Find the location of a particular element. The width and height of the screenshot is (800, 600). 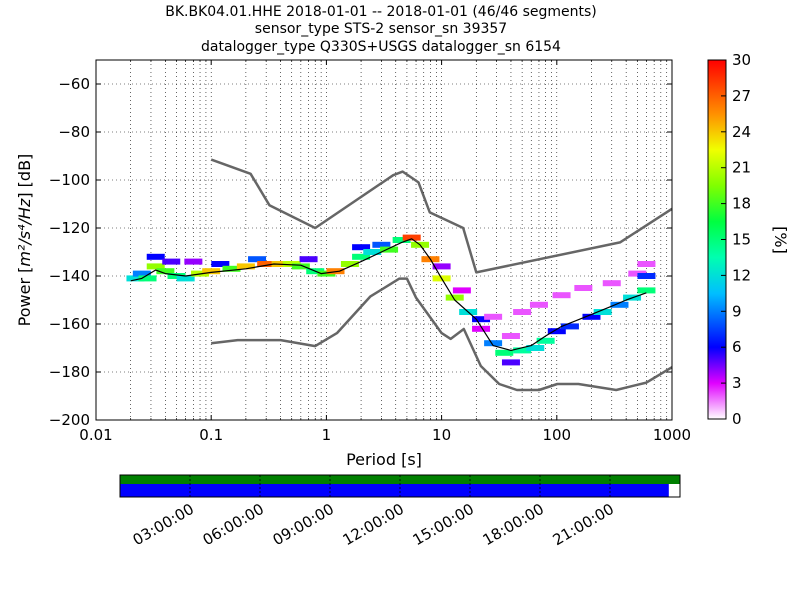

y-tick-label: −100 is located at coordinates (69, 180).